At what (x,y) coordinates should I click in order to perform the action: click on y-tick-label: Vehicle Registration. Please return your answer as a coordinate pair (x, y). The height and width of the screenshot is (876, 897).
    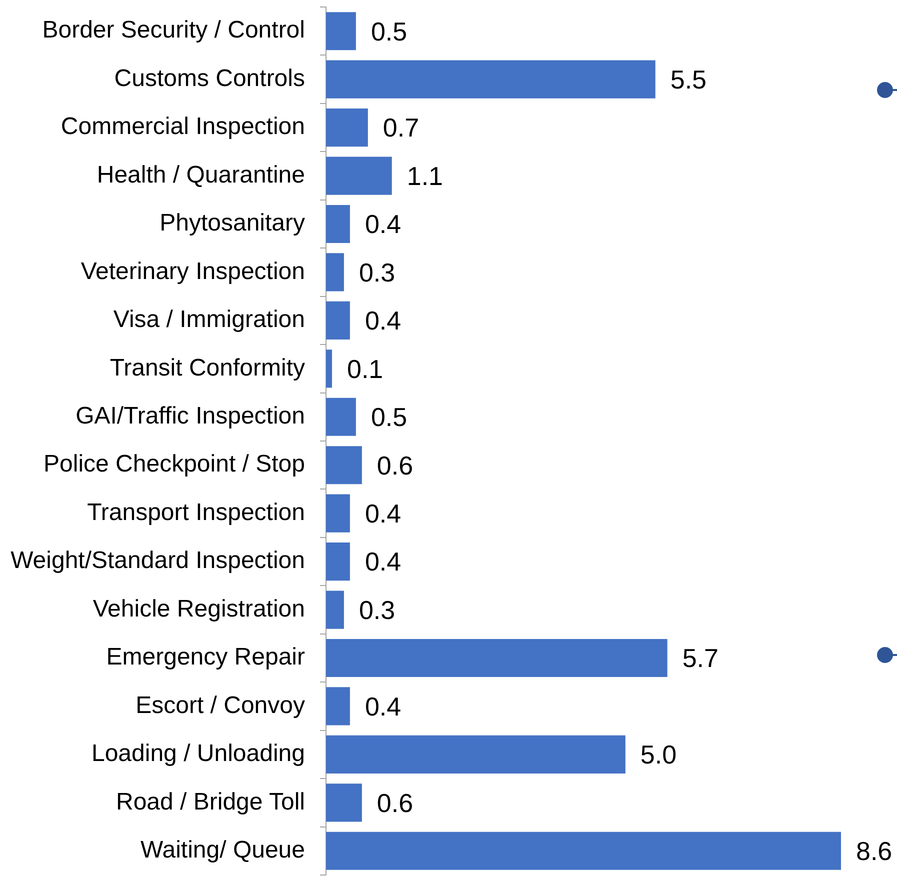
    Looking at the image, I should click on (198, 608).